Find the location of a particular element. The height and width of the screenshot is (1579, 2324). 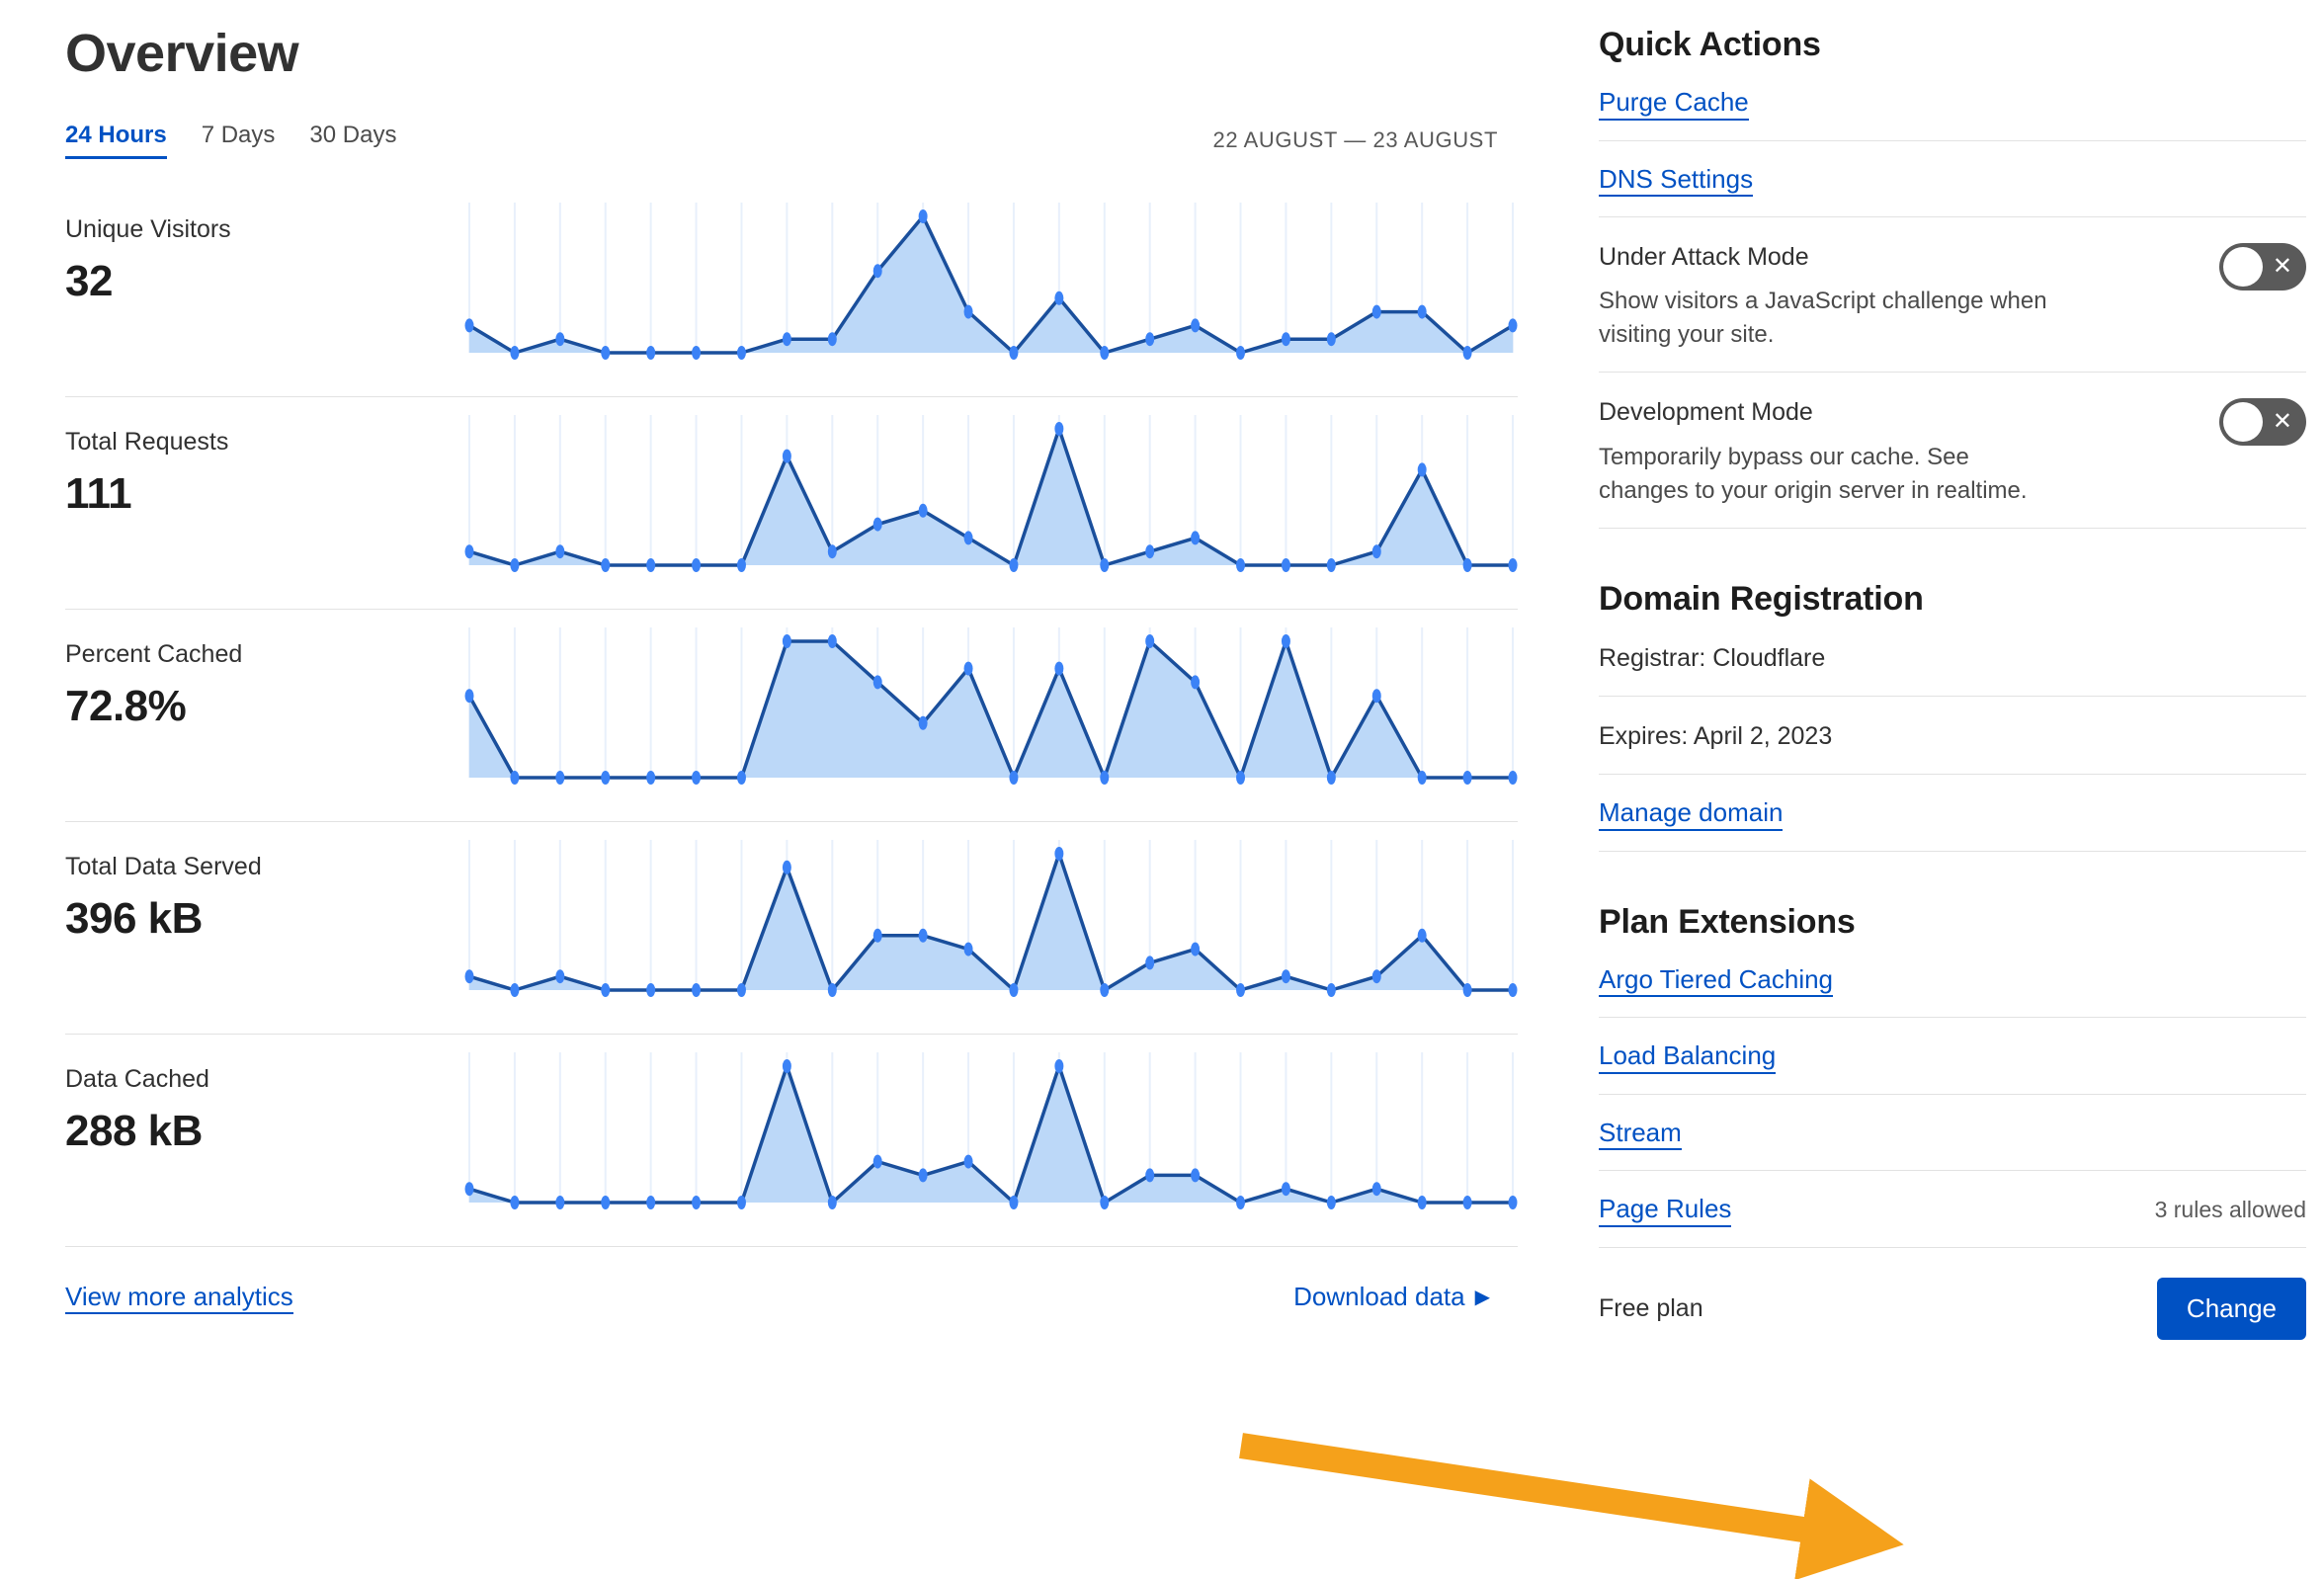

load-balancing-link: Load Balancing is located at coordinates (1688, 1056).